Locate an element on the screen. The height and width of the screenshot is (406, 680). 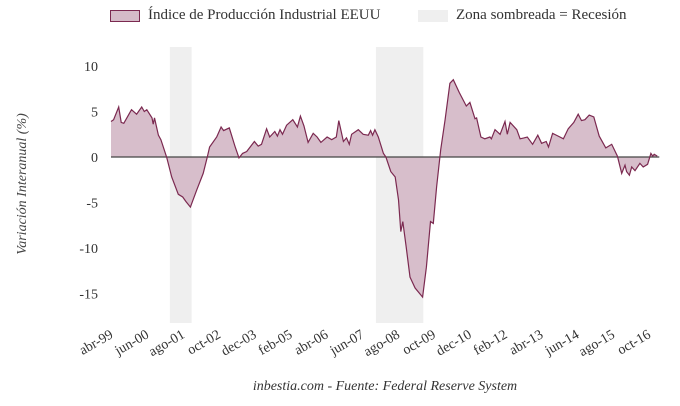
legend-swatch-recession is located at coordinates (433, 15).